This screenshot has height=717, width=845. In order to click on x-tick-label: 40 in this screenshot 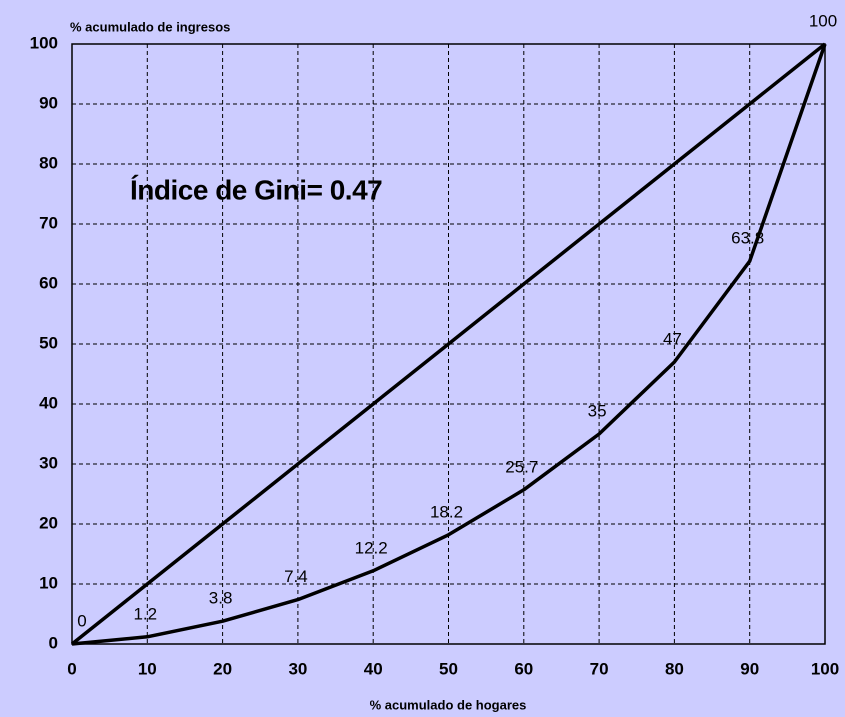, I will do `click(373, 668)`.